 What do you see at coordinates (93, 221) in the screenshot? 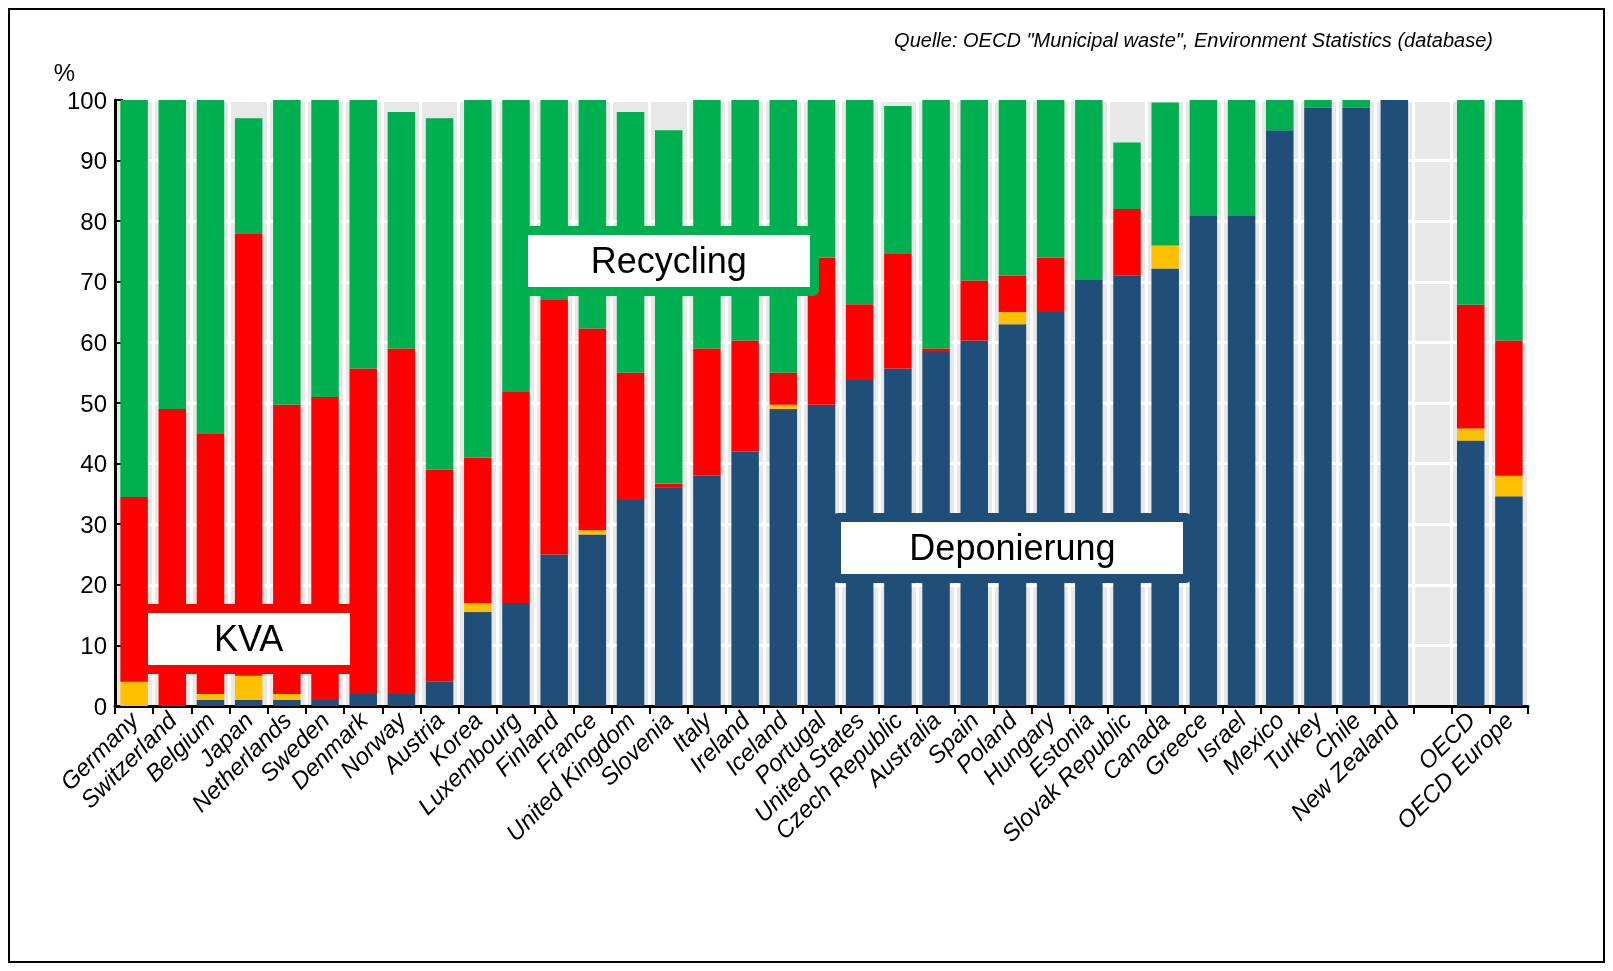
I see `y-tick-label: 80` at bounding box center [93, 221].